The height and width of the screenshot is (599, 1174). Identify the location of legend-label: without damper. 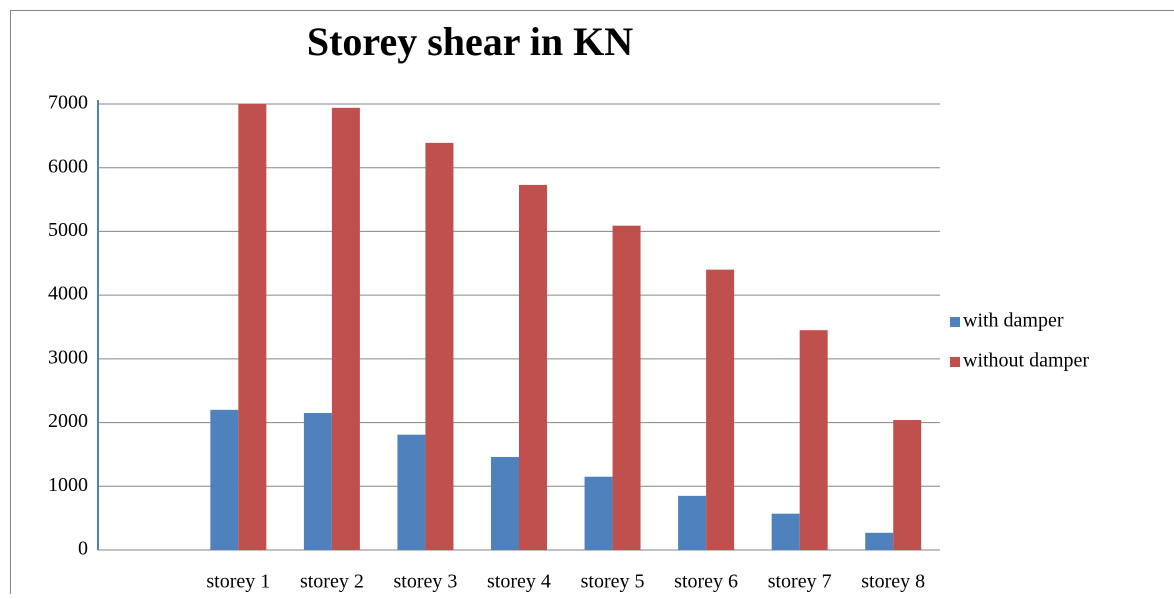
(1026, 361).